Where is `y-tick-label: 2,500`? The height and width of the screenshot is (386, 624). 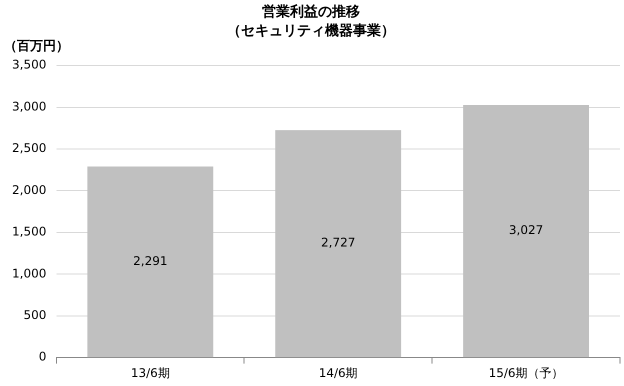
y-tick-label: 2,500 is located at coordinates (29, 148).